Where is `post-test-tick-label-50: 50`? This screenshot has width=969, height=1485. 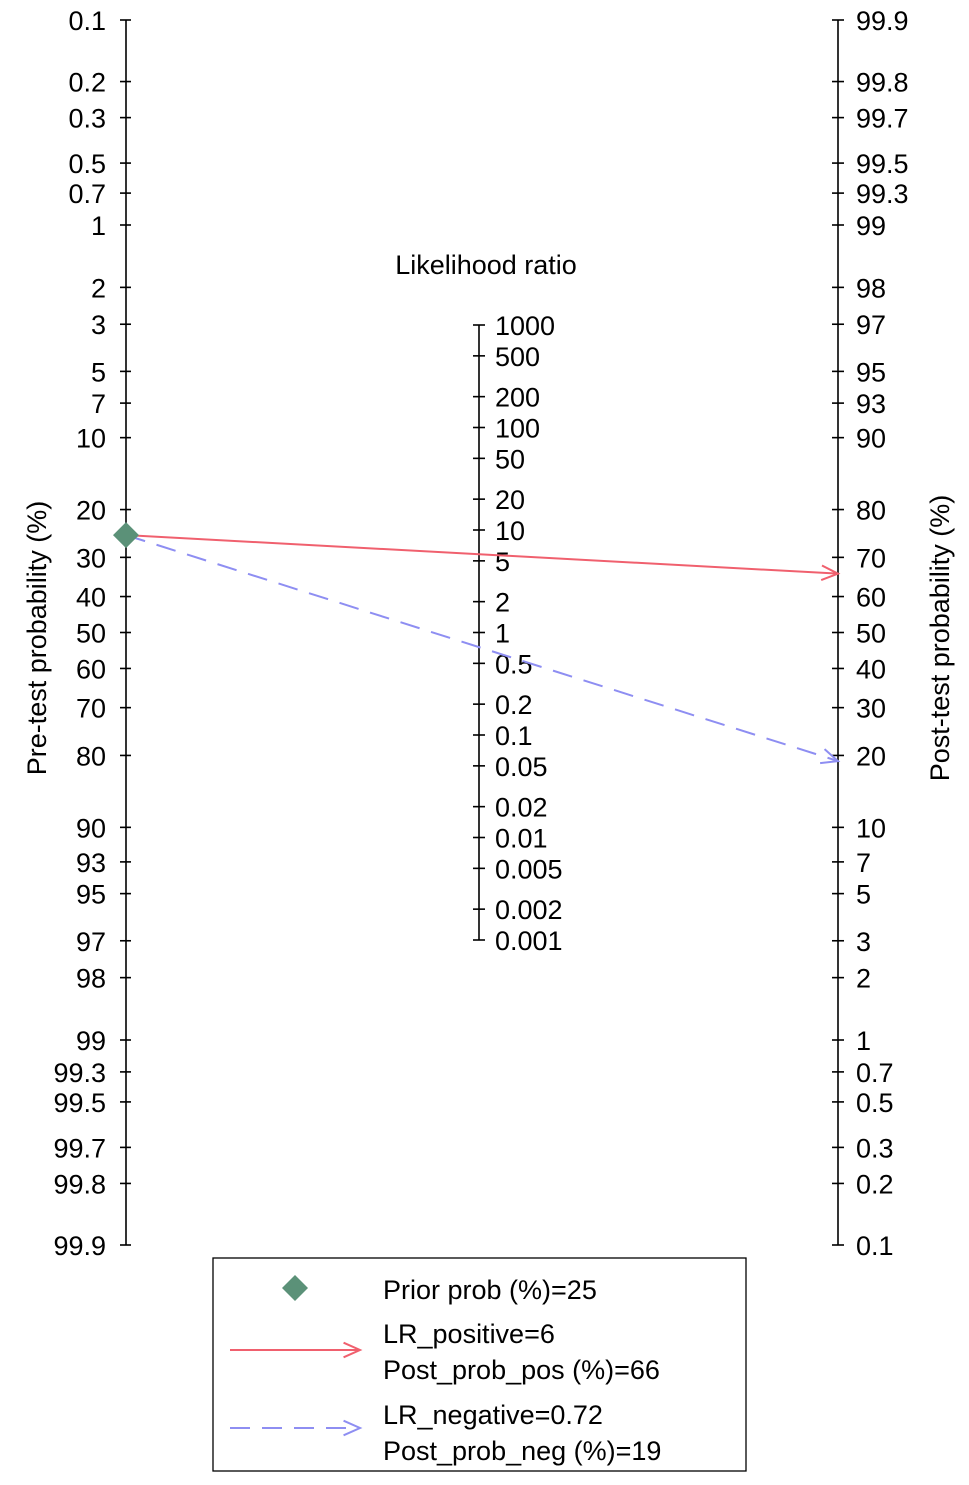 post-test-tick-label-50: 50 is located at coordinates (871, 634).